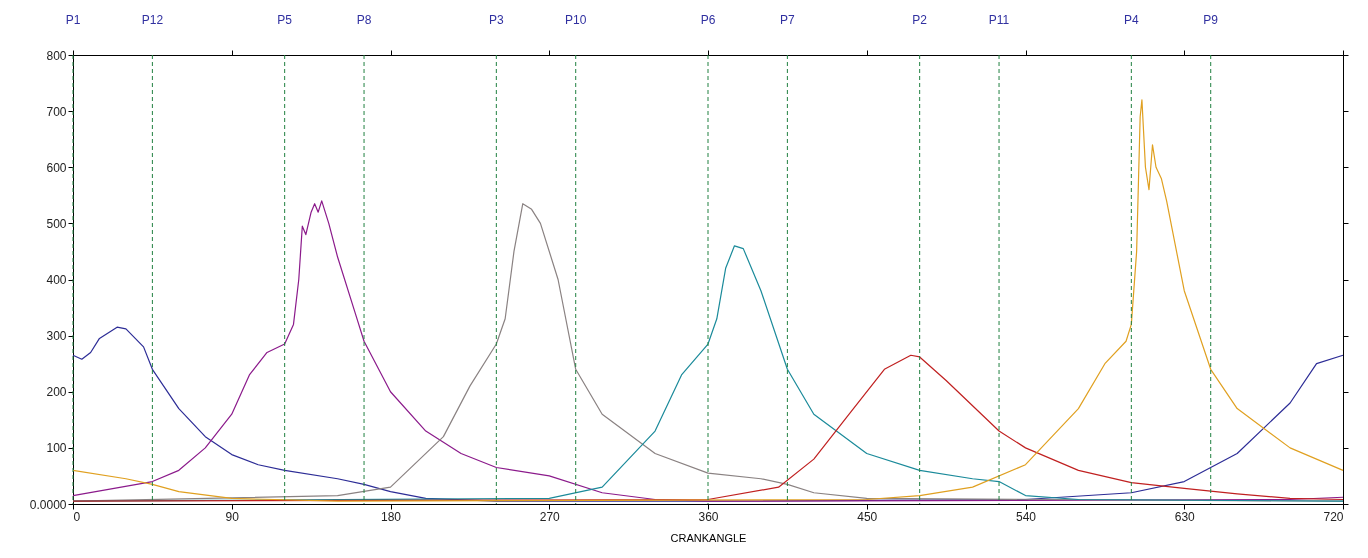 The height and width of the screenshot is (558, 1368). Describe the element at coordinates (1333, 516) in the screenshot. I see `x-tick-label: 720` at that location.